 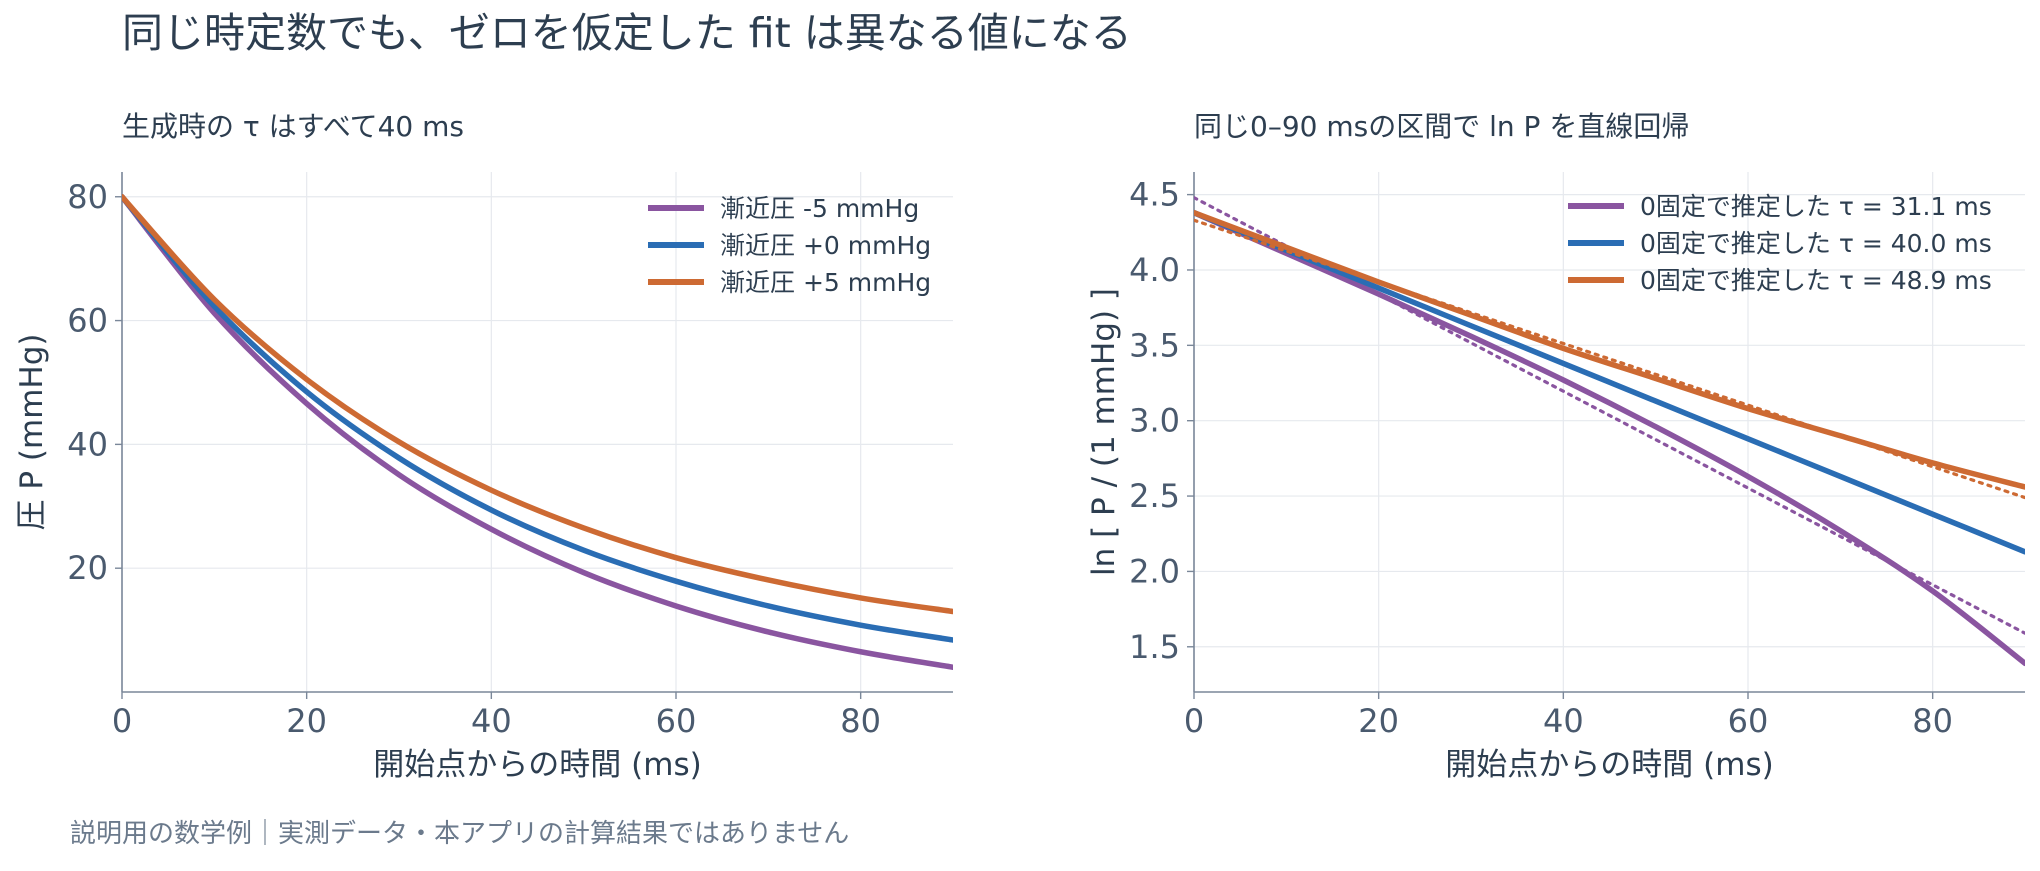 What do you see at coordinates (1816, 280) in the screenshot?
I see `legend-label-2: 0固定で推定した τ = 48.9 ms` at bounding box center [1816, 280].